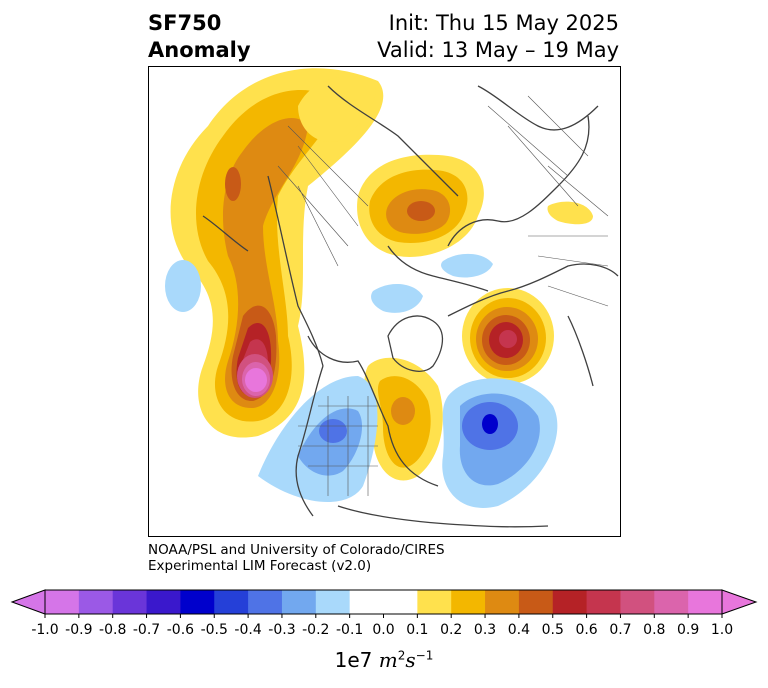 This screenshot has height=688, width=768. I want to click on valid-range: Valid: 13 May – 19 May, so click(498, 50).